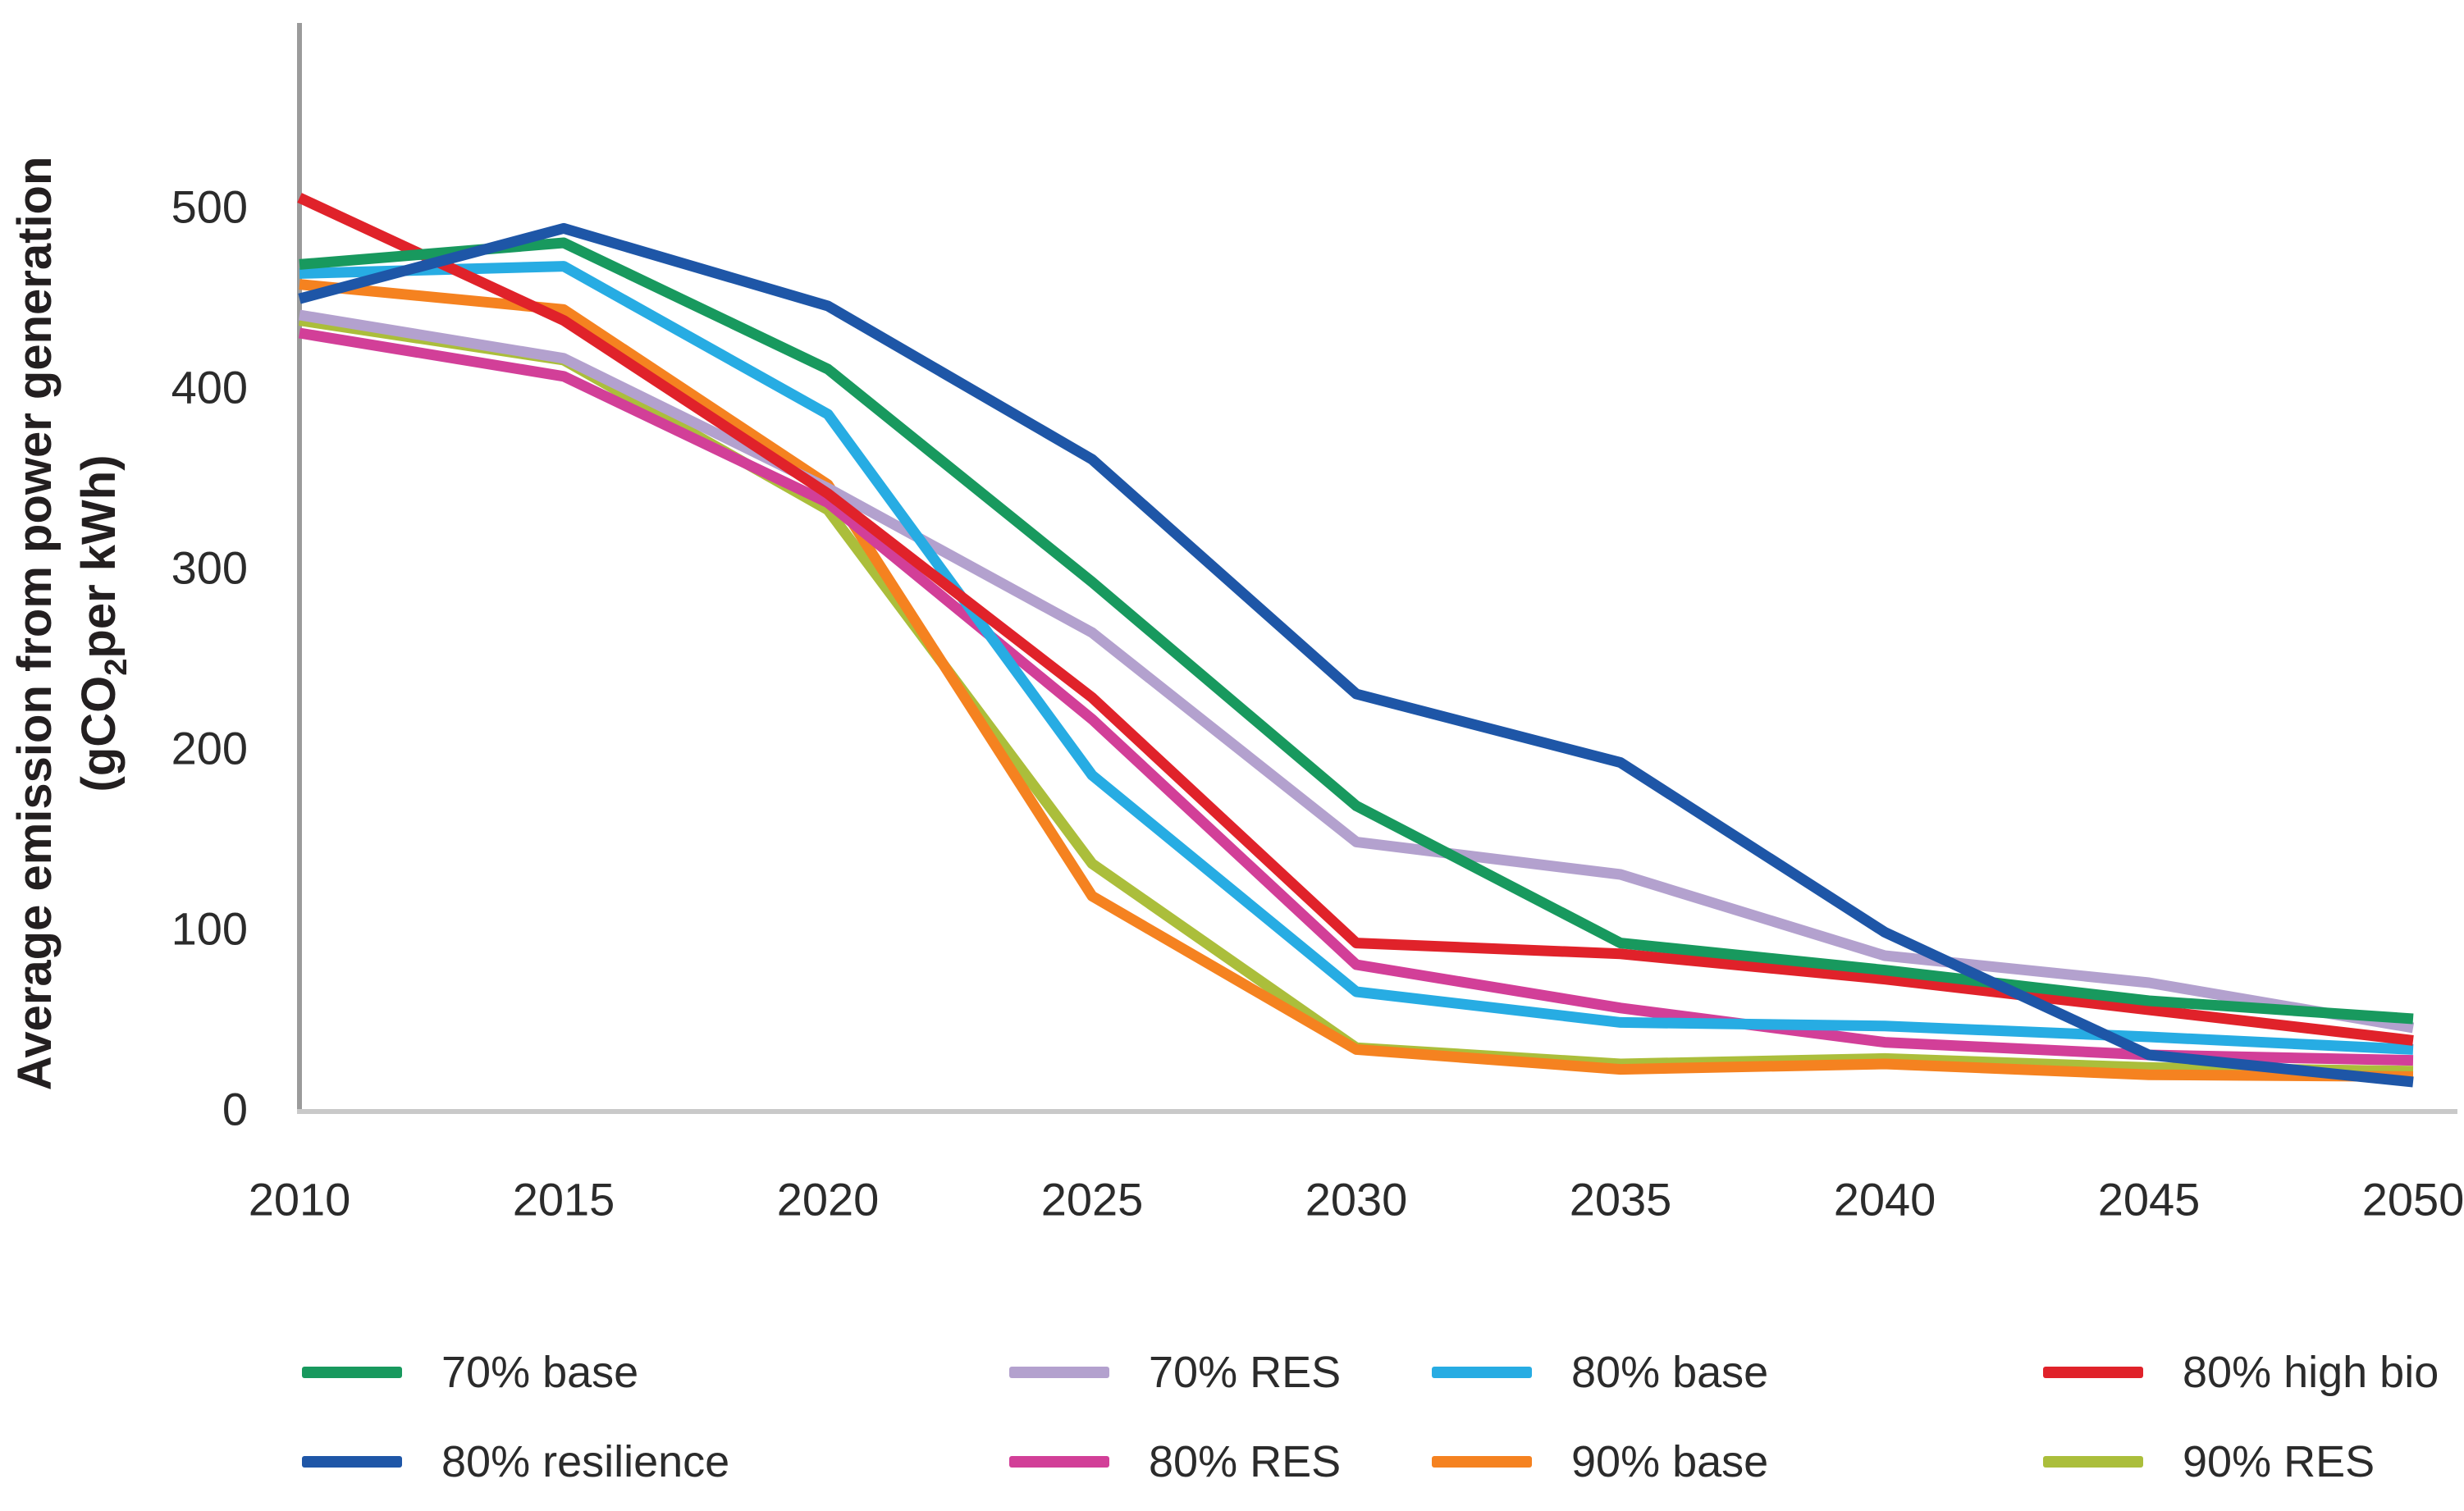 This screenshot has height=1511, width=2464. Describe the element at coordinates (2413, 1200) in the screenshot. I see `x-tick-label: 2050` at that location.